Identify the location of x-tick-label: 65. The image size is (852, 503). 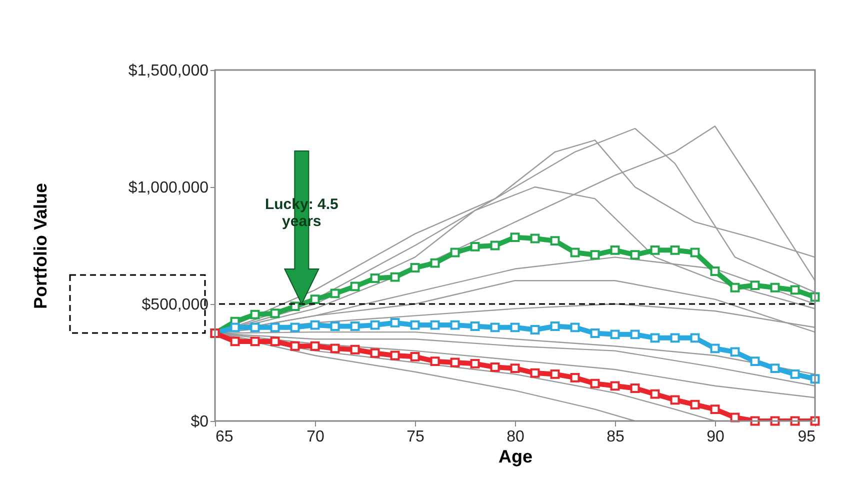
(225, 437).